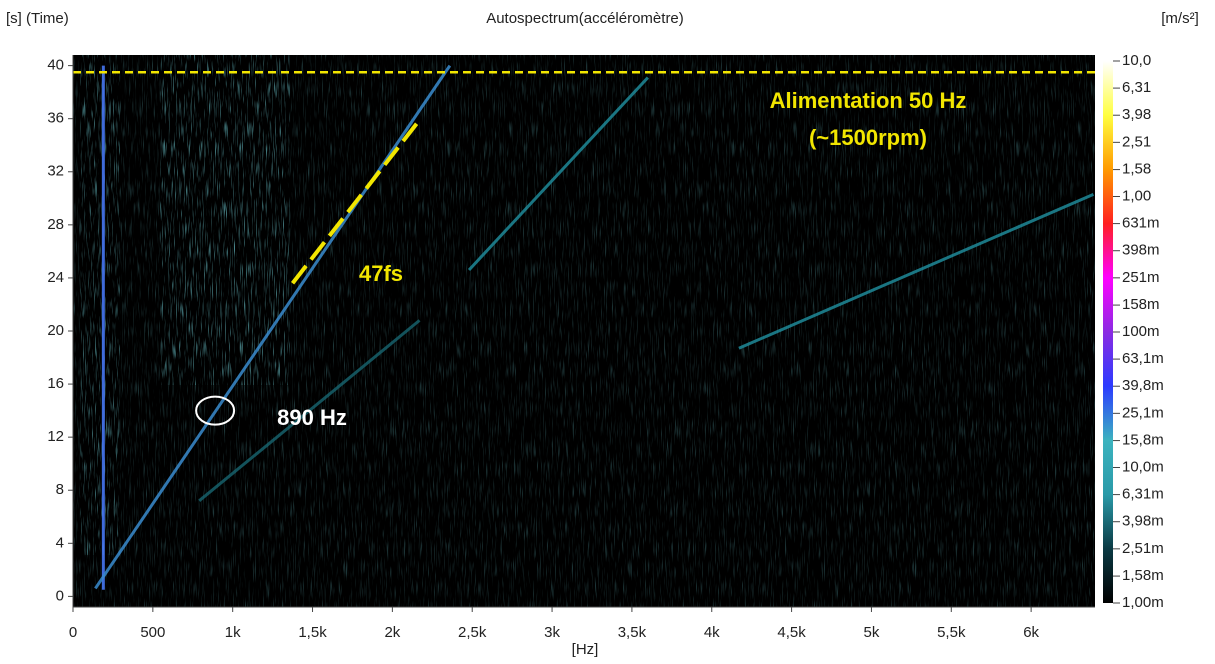  Describe the element at coordinates (951, 632) in the screenshot. I see `x-tick-label: 5,5k` at that location.